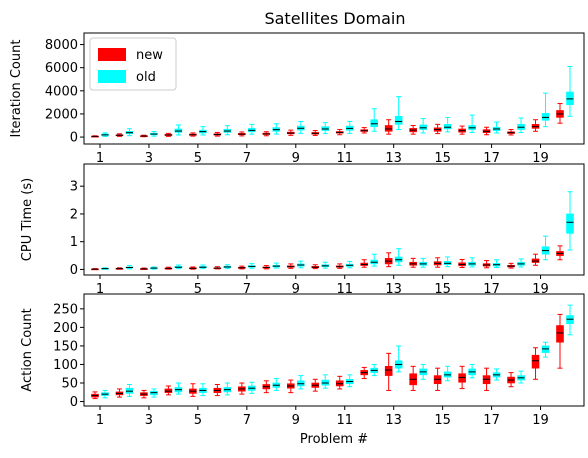 The height and width of the screenshot is (458, 588). What do you see at coordinates (112, 76) in the screenshot?
I see `legend-swatch-old` at bounding box center [112, 76].